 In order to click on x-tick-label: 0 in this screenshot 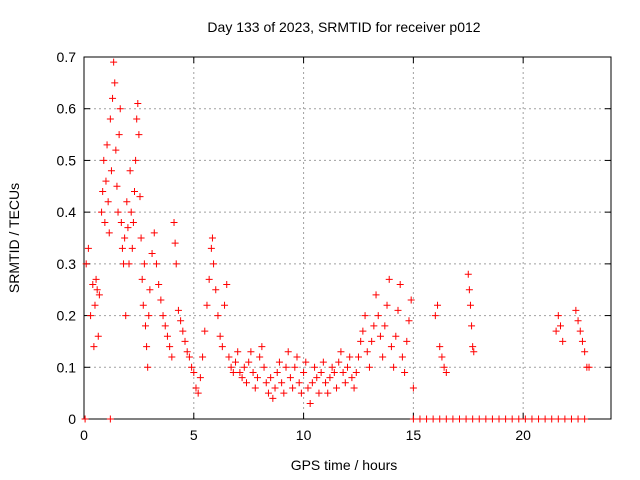, I will do `click(84, 435)`.